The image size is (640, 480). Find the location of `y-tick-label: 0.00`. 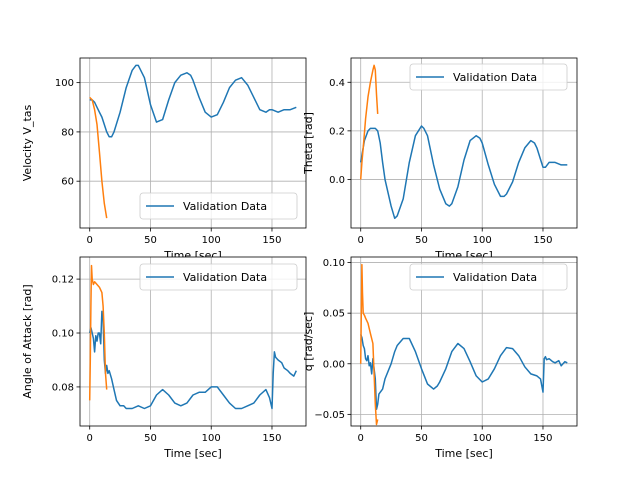

y-tick-label: 0.00 is located at coordinates (334, 364).